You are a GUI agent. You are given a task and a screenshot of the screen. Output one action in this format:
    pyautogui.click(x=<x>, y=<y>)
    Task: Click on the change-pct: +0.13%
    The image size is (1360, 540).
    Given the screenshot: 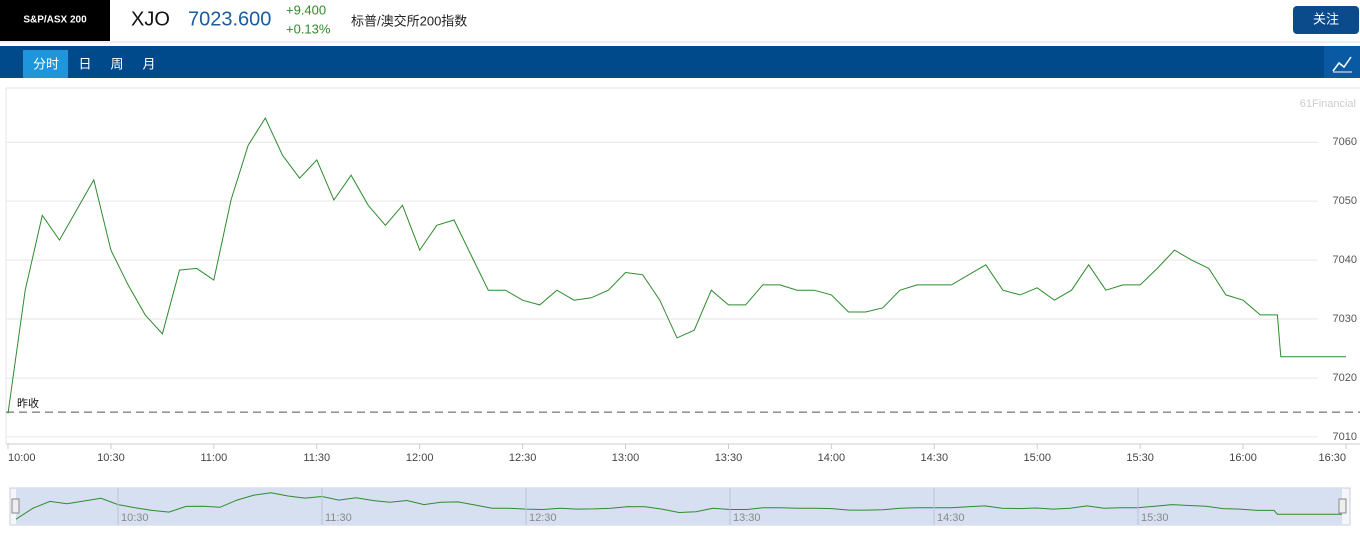 What is the action you would take?
    pyautogui.click(x=308, y=28)
    